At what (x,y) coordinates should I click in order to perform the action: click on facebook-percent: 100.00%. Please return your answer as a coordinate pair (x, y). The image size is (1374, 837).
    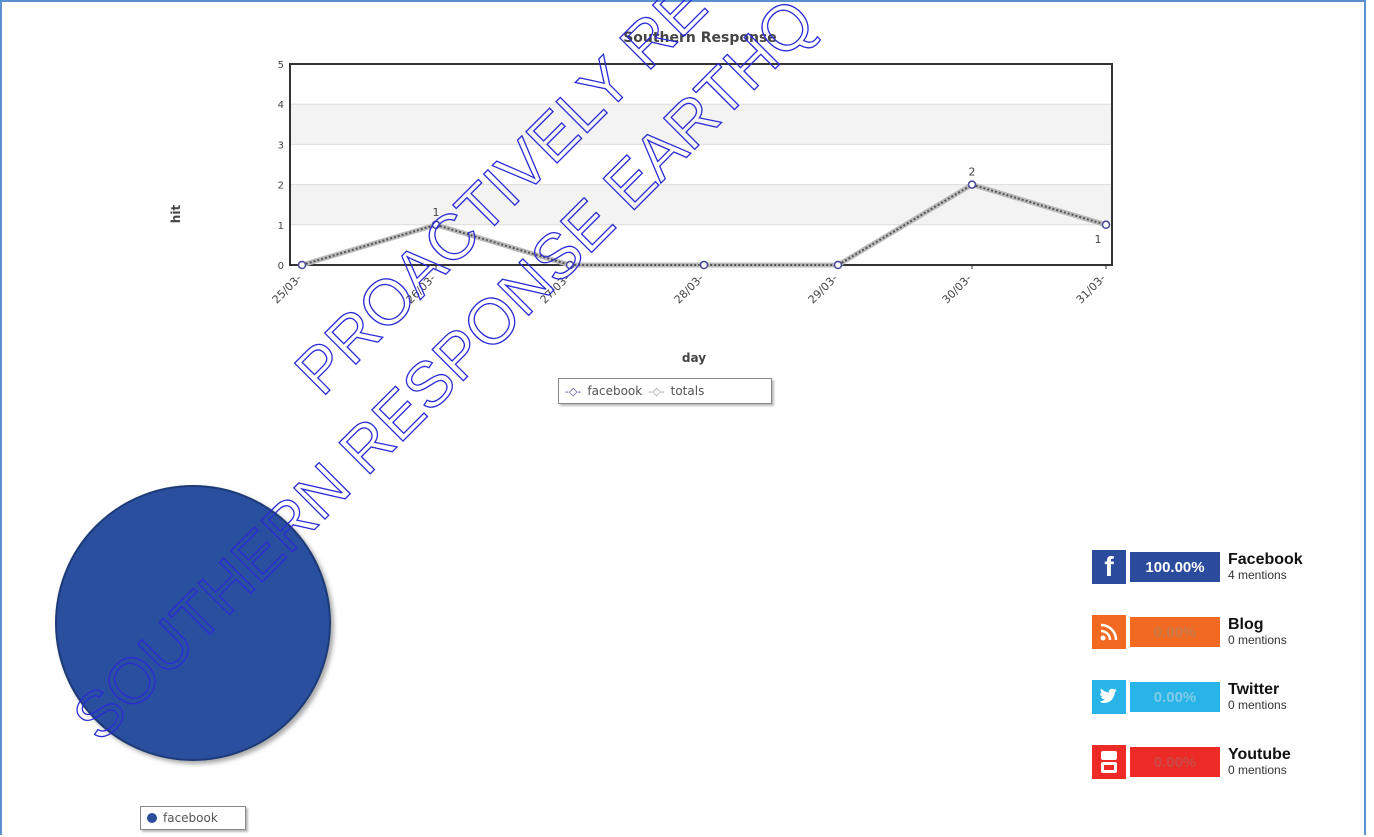
    Looking at the image, I should click on (1175, 567).